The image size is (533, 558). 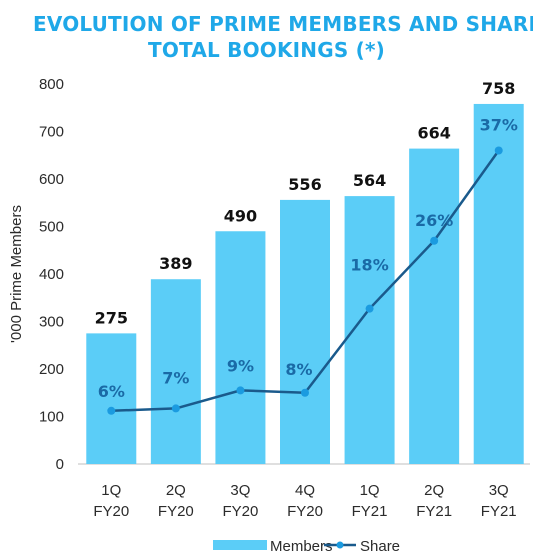 I want to click on bar-value-label: 389, so click(x=175, y=263).